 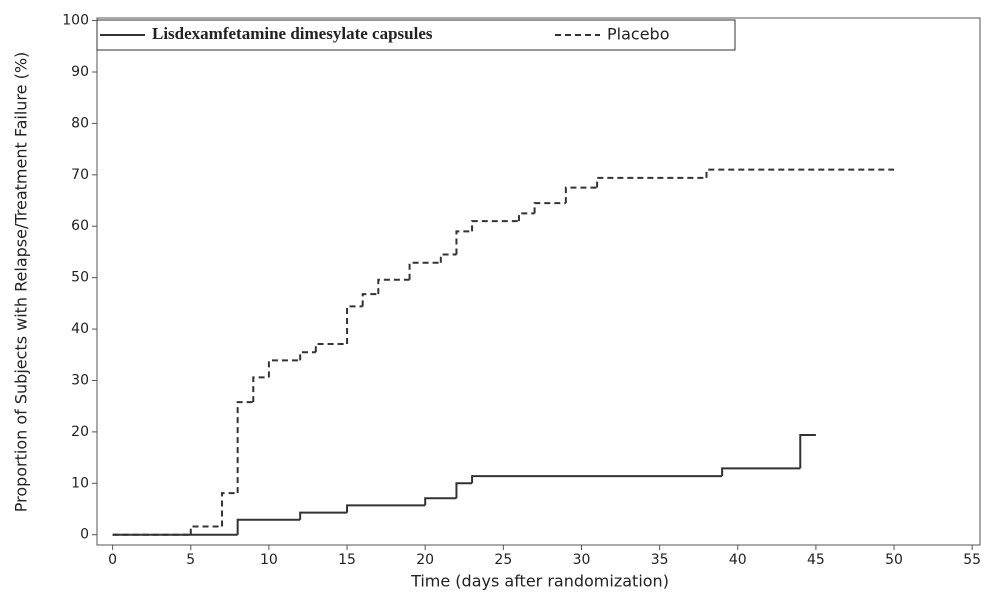 I want to click on x-tick-label: 45, so click(x=816, y=560).